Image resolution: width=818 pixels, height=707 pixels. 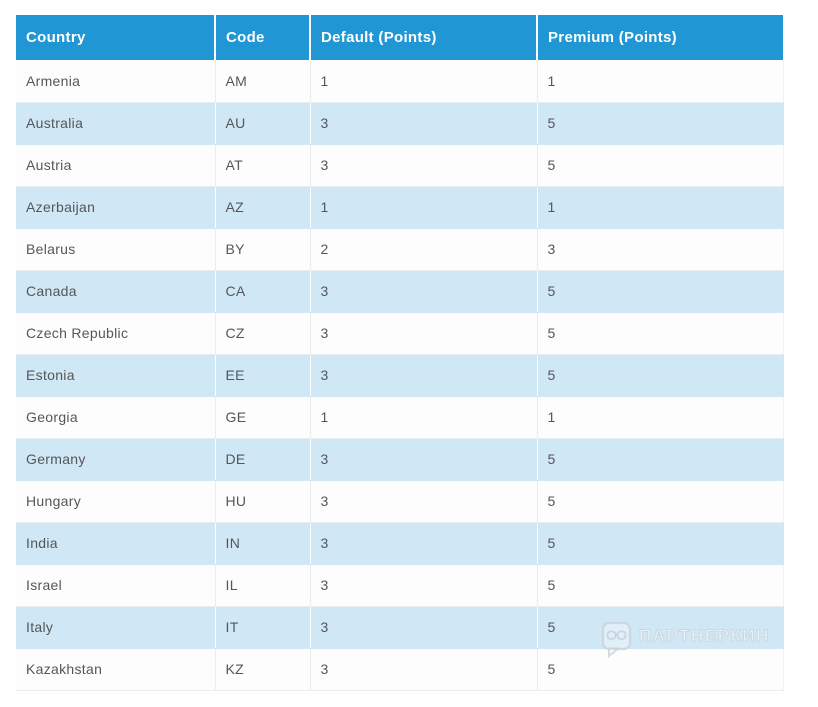 What do you see at coordinates (263, 669) in the screenshot?
I see `code-cell: KZ` at bounding box center [263, 669].